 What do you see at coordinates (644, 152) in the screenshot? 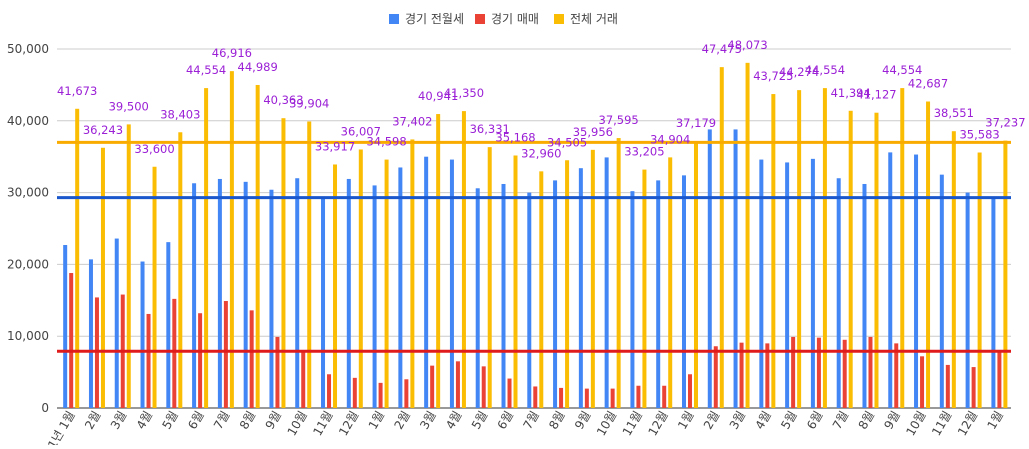
I see `data-label: 33,205` at bounding box center [644, 152].